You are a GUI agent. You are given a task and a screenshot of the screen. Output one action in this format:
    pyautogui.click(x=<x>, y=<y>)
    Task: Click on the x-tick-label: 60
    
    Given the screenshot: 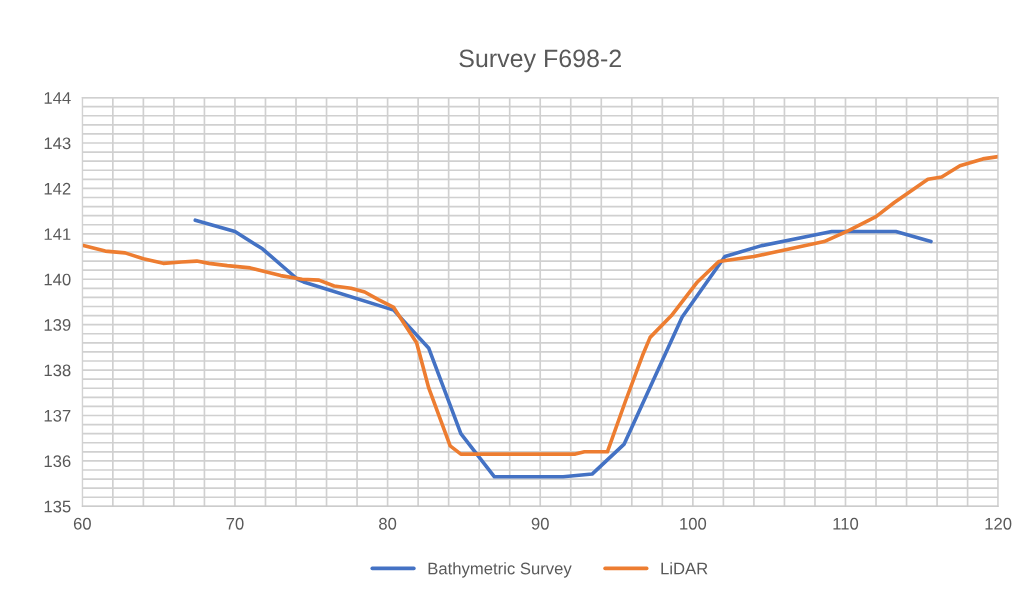 What is the action you would take?
    pyautogui.click(x=82, y=523)
    